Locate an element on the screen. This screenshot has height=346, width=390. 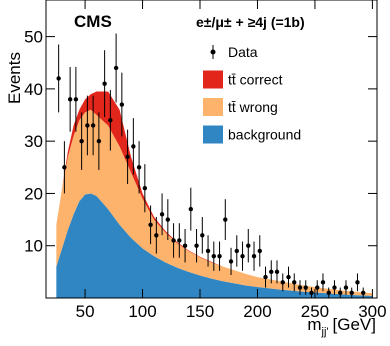
brand: CMS is located at coordinates (93, 21).